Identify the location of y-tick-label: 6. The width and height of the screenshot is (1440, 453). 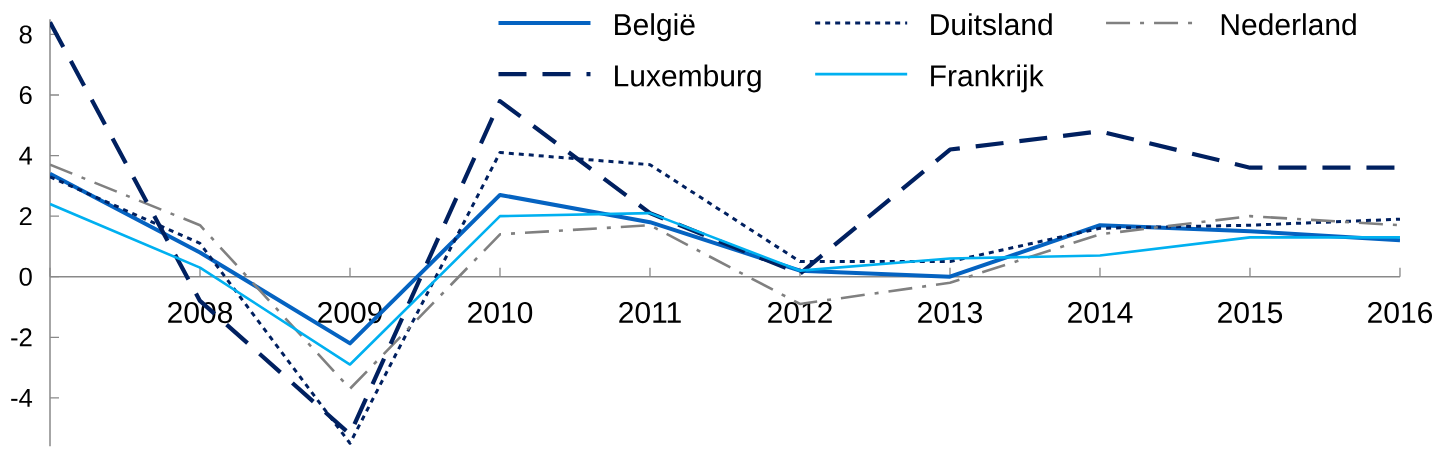
(25, 95).